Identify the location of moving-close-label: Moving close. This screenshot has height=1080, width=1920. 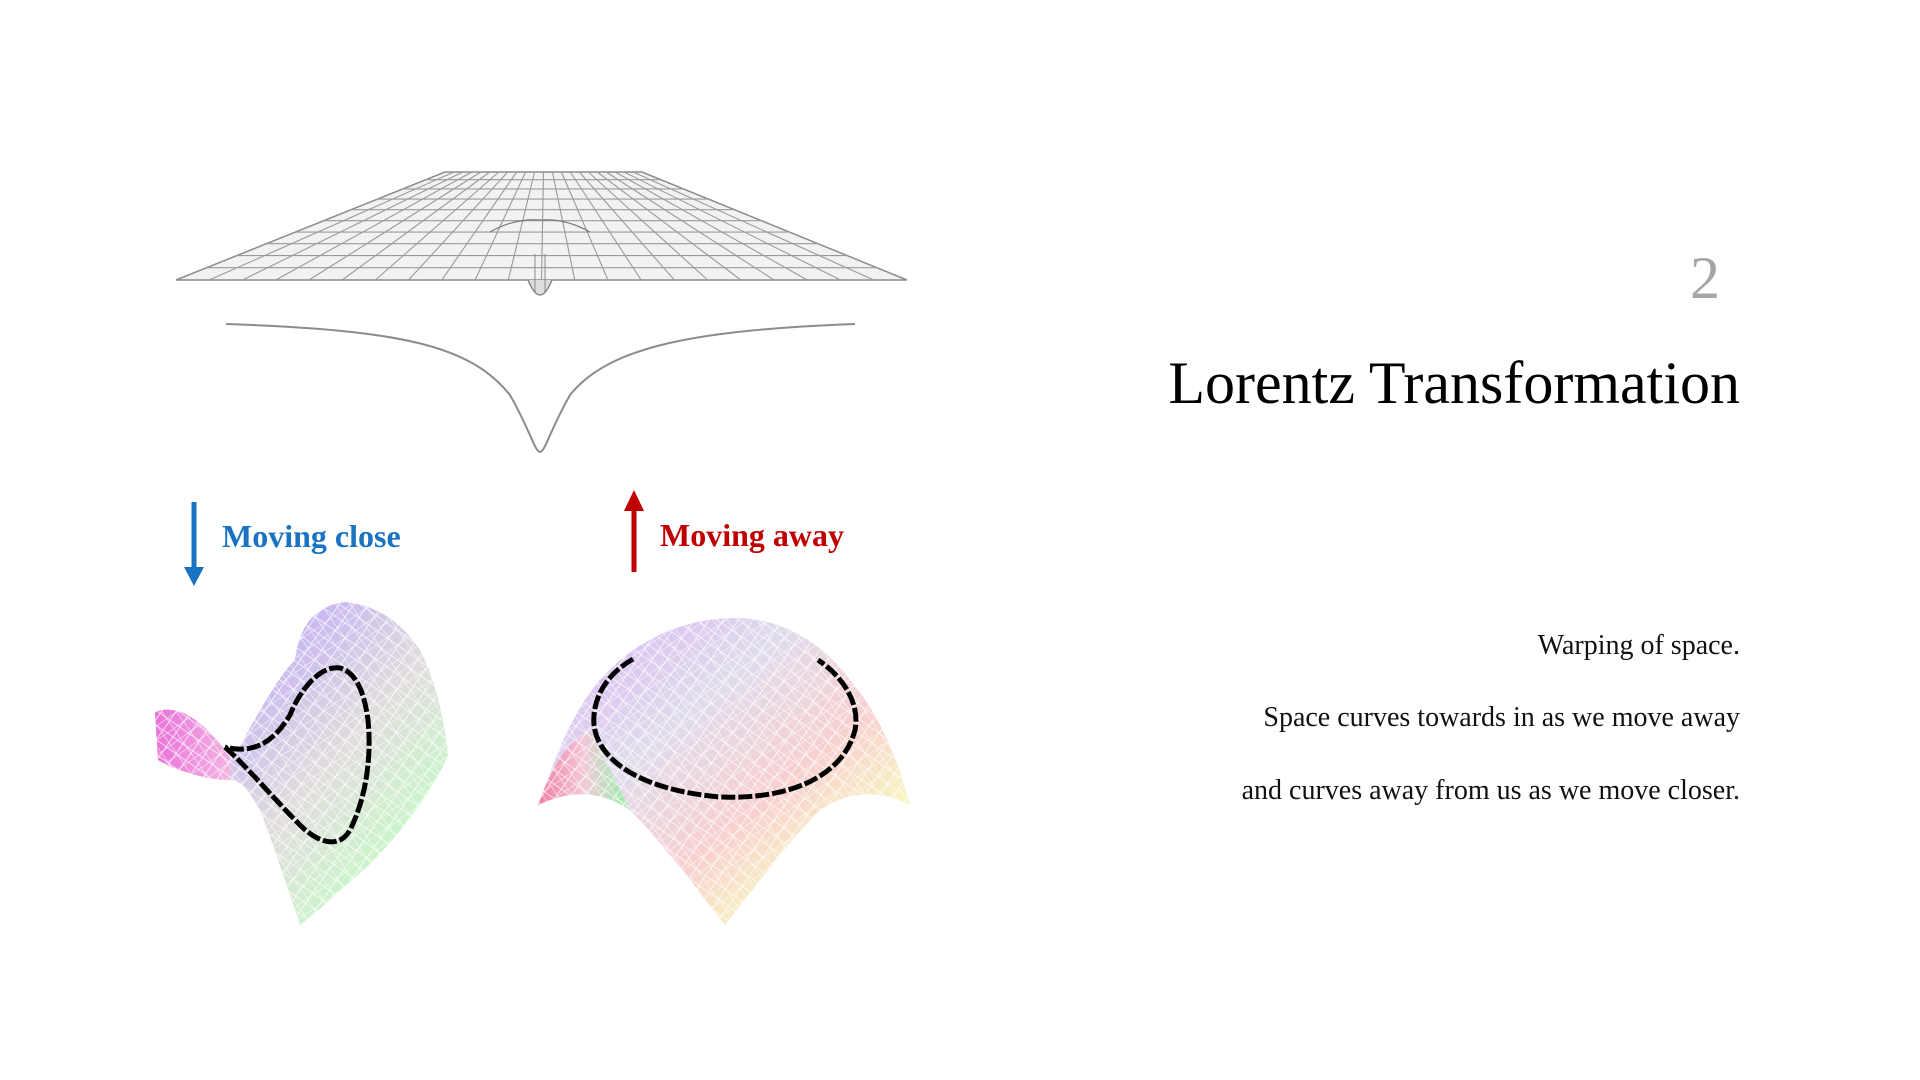
(311, 536).